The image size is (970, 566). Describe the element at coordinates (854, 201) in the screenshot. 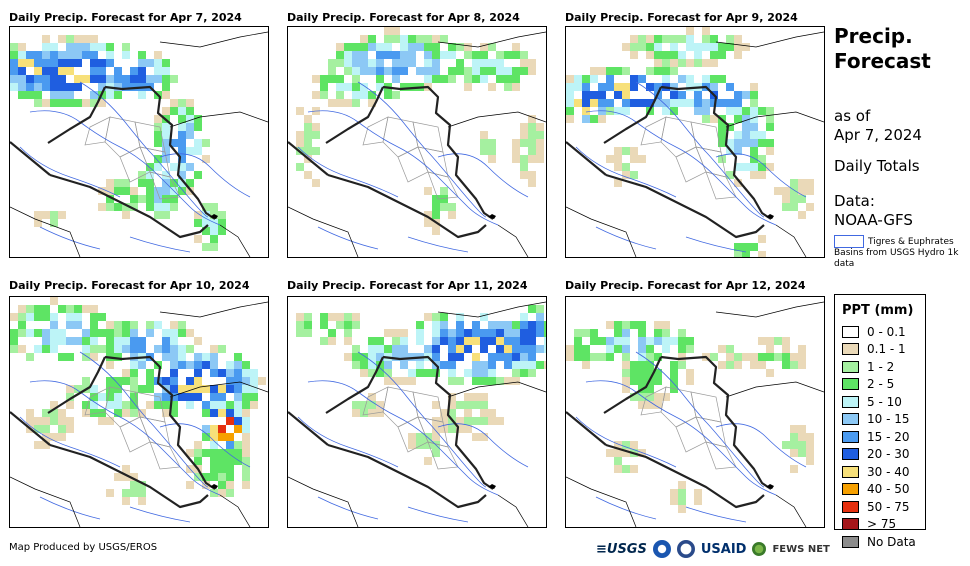

I see `data-label: Data:` at that location.